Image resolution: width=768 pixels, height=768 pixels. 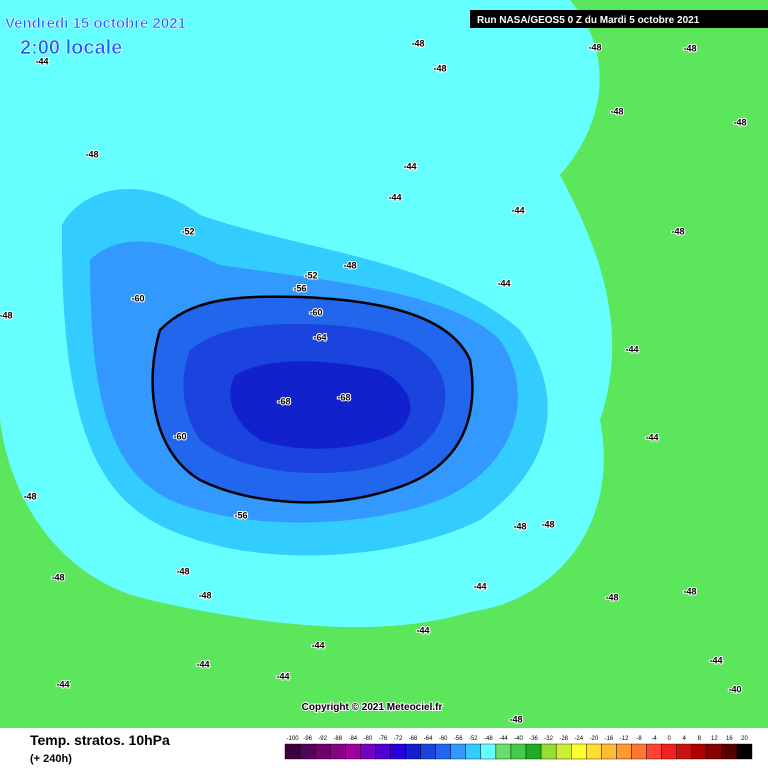 I want to click on scale-label: -24, so click(x=578, y=739).